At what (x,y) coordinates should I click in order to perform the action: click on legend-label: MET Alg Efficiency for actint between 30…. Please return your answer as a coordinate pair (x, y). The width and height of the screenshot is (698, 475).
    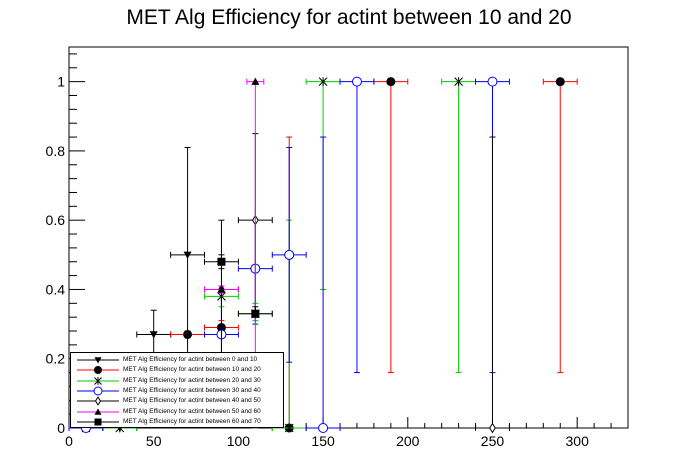
    Looking at the image, I should click on (192, 390).